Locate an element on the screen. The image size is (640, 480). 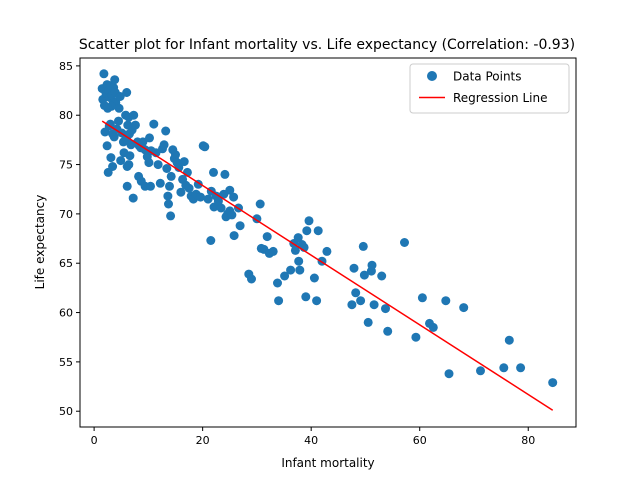
y-tick-label: 60 is located at coordinates (66, 313).